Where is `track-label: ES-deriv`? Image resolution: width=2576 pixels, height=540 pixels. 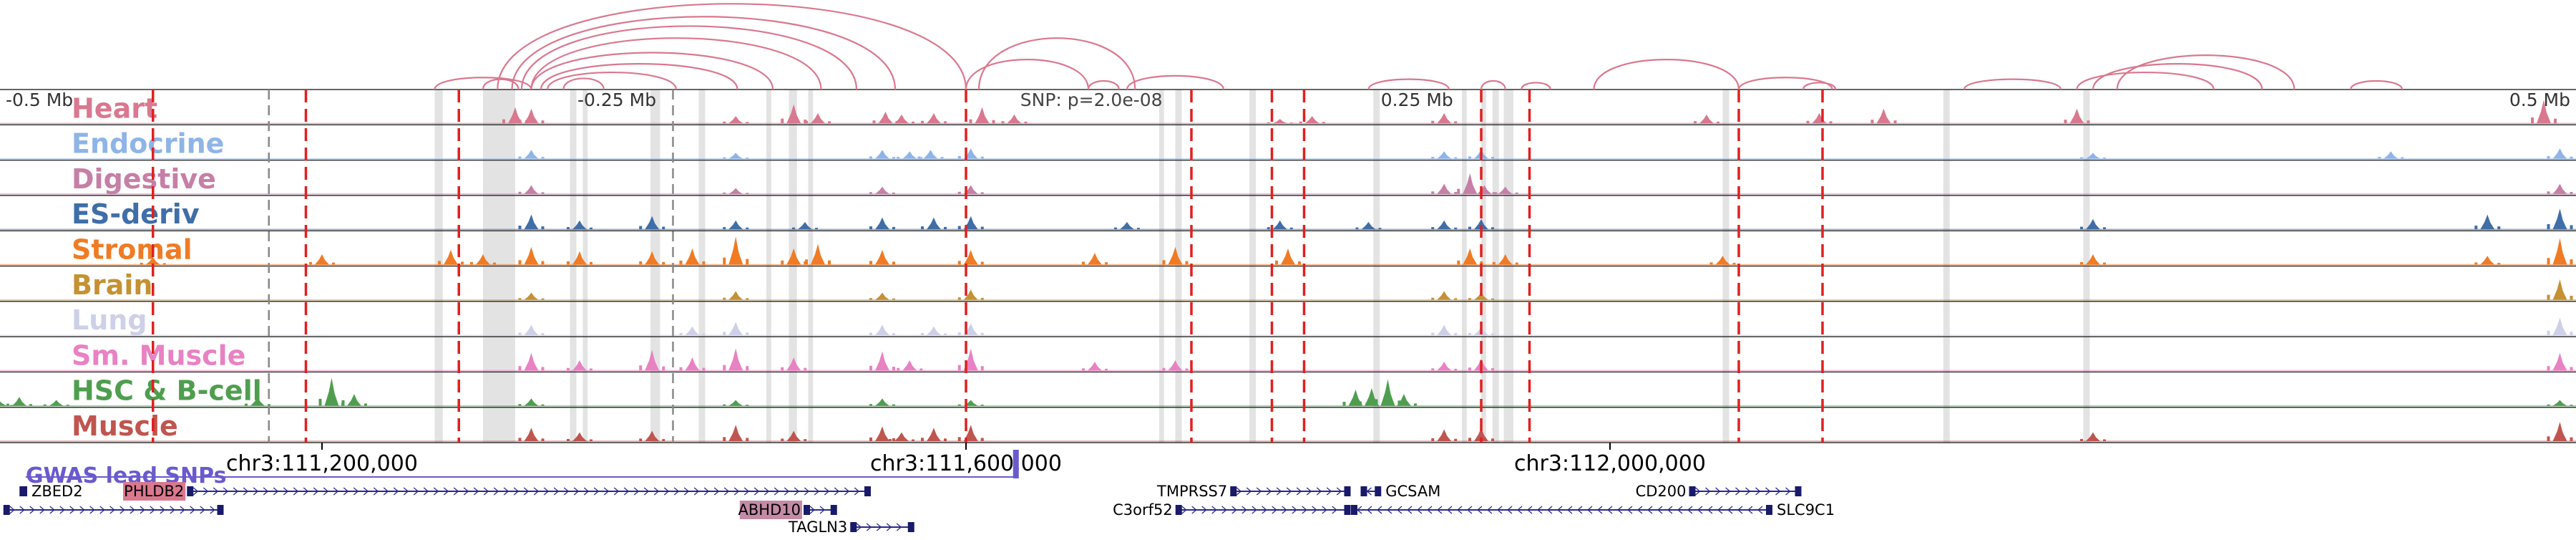 track-label: ES-deriv is located at coordinates (136, 214).